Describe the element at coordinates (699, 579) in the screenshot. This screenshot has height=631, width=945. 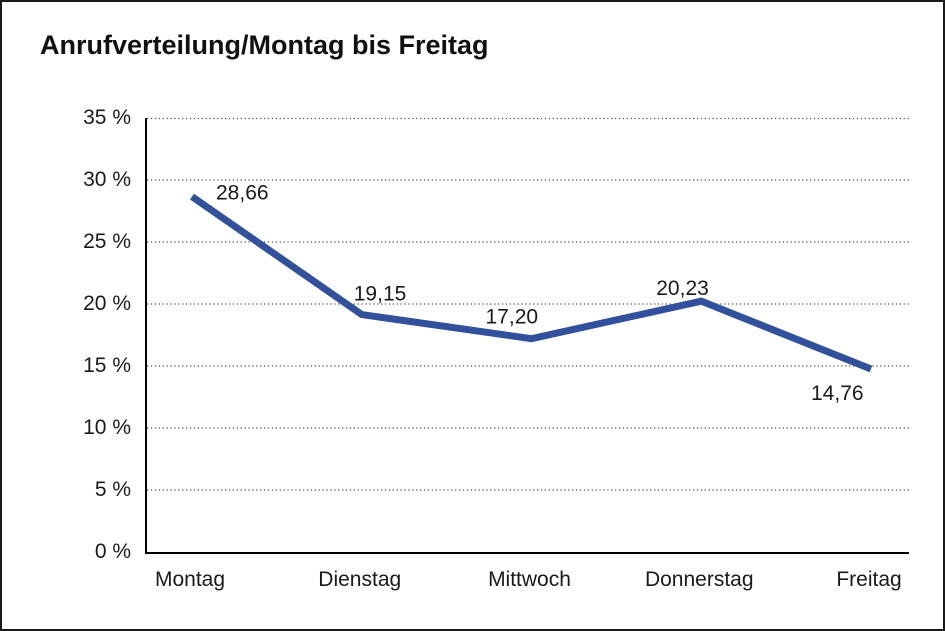
I see `x-axis-label: Donnerstag` at that location.